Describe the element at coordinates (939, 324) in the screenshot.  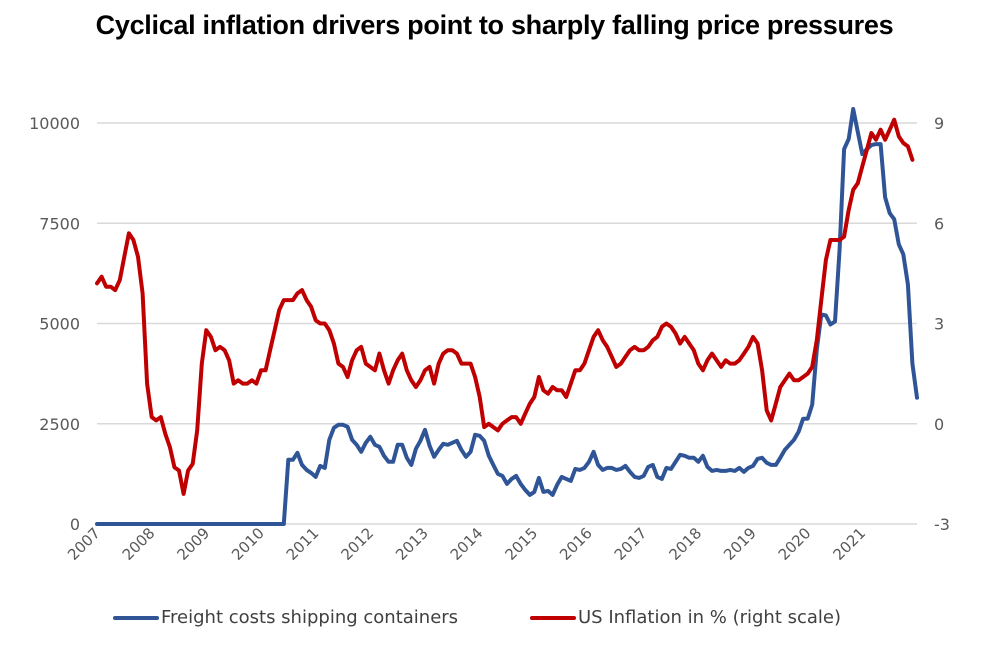
I see `right-tick-label: 3` at that location.